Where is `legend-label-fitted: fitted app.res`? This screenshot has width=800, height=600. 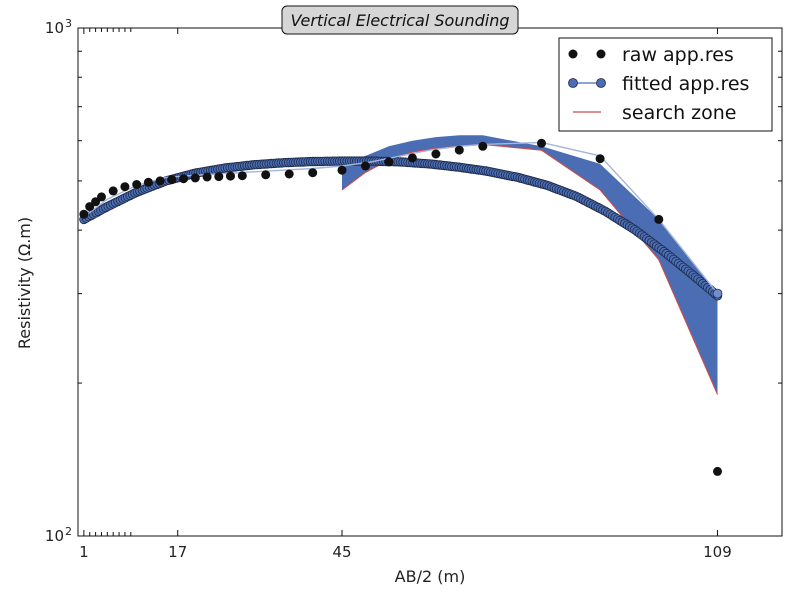 legend-label-fitted: fitted app.res is located at coordinates (685, 84).